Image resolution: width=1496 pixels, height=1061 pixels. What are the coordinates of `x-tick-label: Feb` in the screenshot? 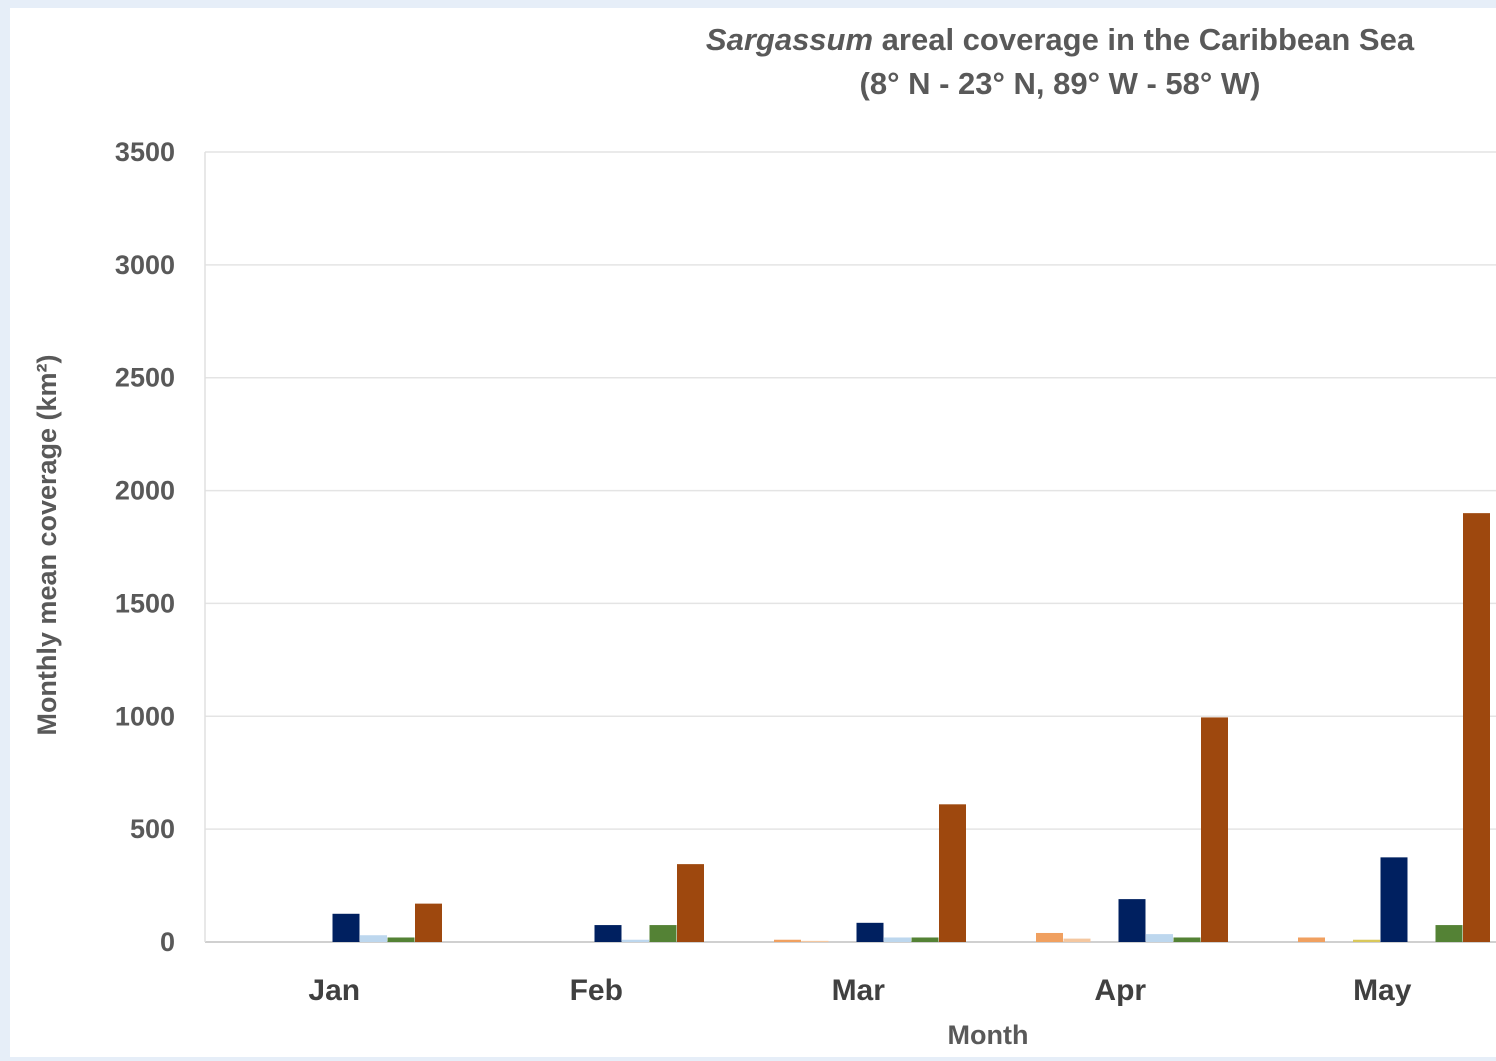 It's located at (596, 990).